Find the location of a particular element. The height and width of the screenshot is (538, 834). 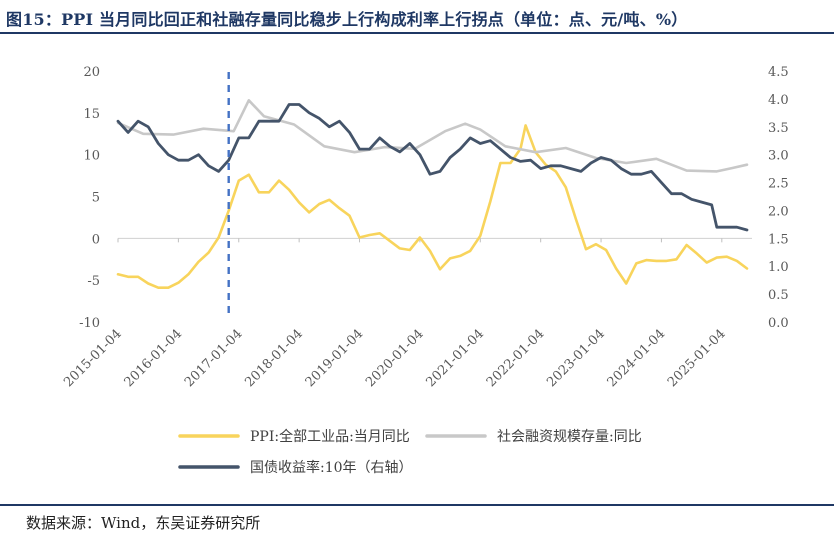

legend-ppi-label: PPI:全部工业品:当月同比 is located at coordinates (330, 436).